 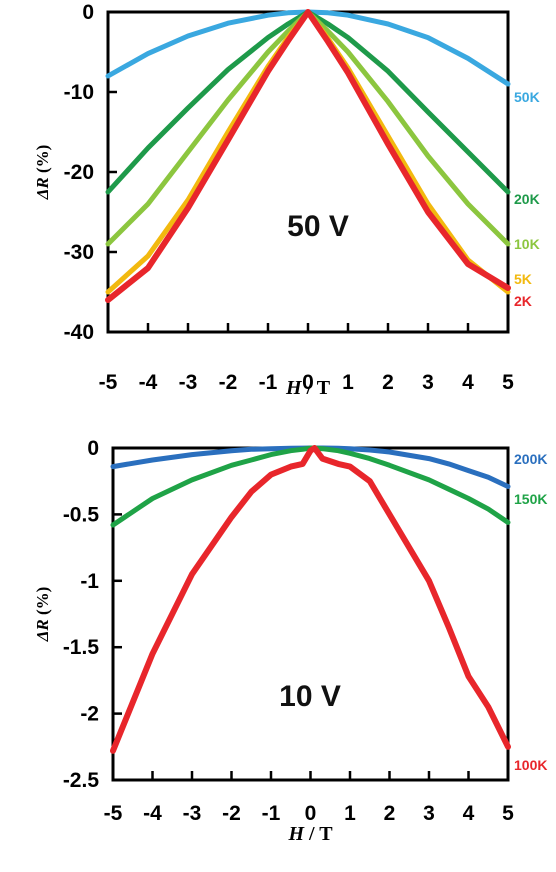 I want to click on series-label-100K: 100K, so click(x=530, y=765).